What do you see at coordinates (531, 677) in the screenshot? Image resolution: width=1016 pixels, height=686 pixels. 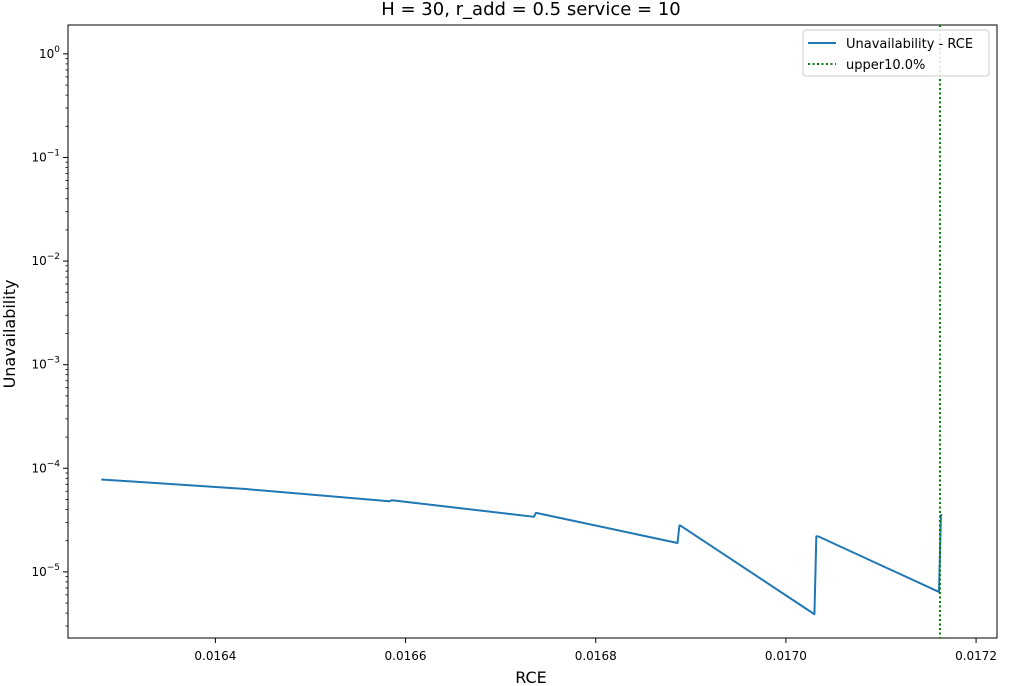 I see `x-axis-label: RCE` at bounding box center [531, 677].